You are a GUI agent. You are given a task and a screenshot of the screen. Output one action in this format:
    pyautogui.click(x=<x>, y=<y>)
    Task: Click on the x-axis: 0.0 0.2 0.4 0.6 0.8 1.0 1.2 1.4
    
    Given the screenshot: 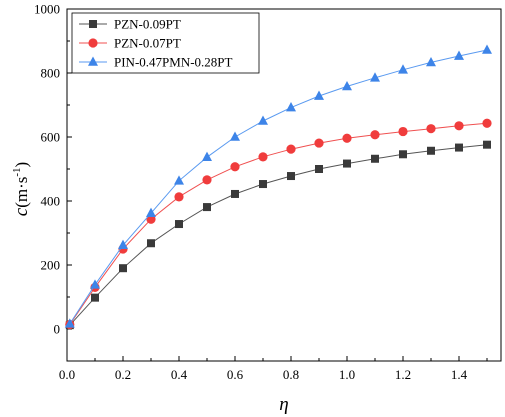 What is the action you would take?
    pyautogui.click(x=273, y=369)
    